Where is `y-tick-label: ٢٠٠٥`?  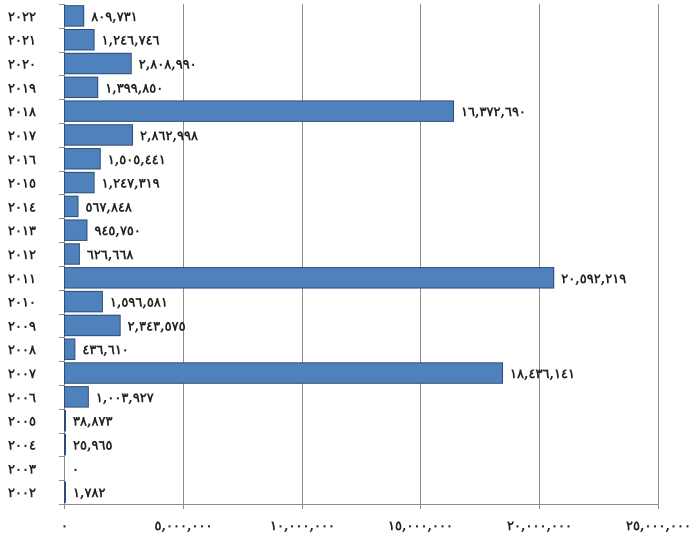
y-tick-label: ٢٠٠٥ is located at coordinates (22, 422).